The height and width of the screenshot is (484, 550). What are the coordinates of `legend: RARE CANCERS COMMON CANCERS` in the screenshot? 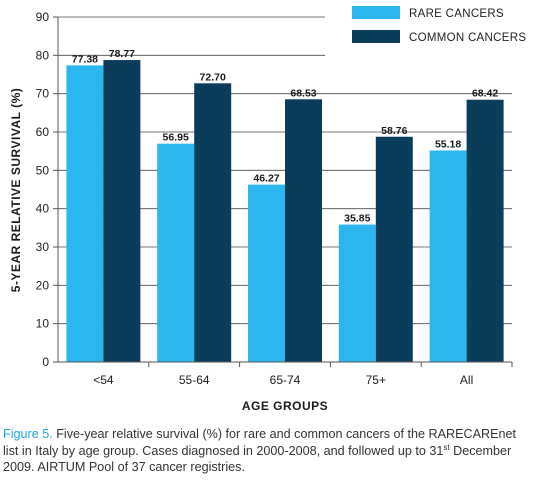 It's located at (439, 25).